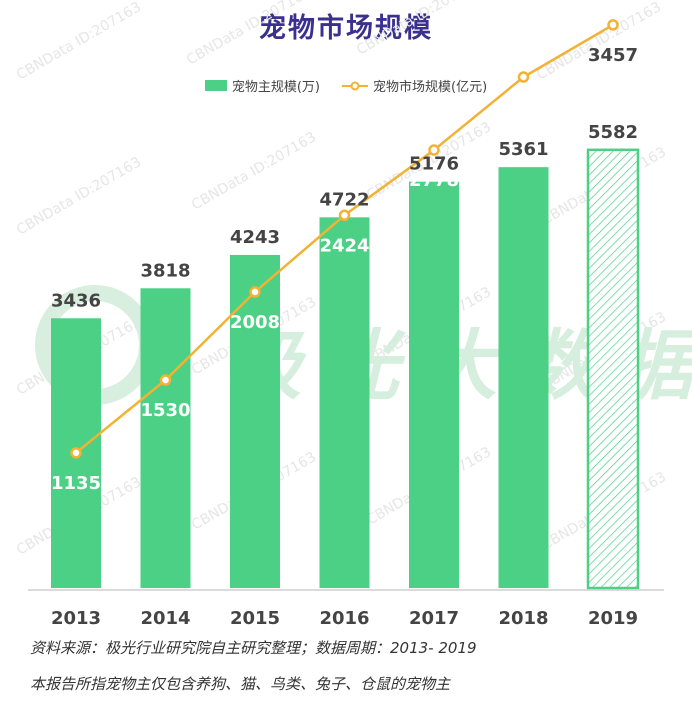  Describe the element at coordinates (344, 199) in the screenshot. I see `bar-value-label: 4722` at that location.